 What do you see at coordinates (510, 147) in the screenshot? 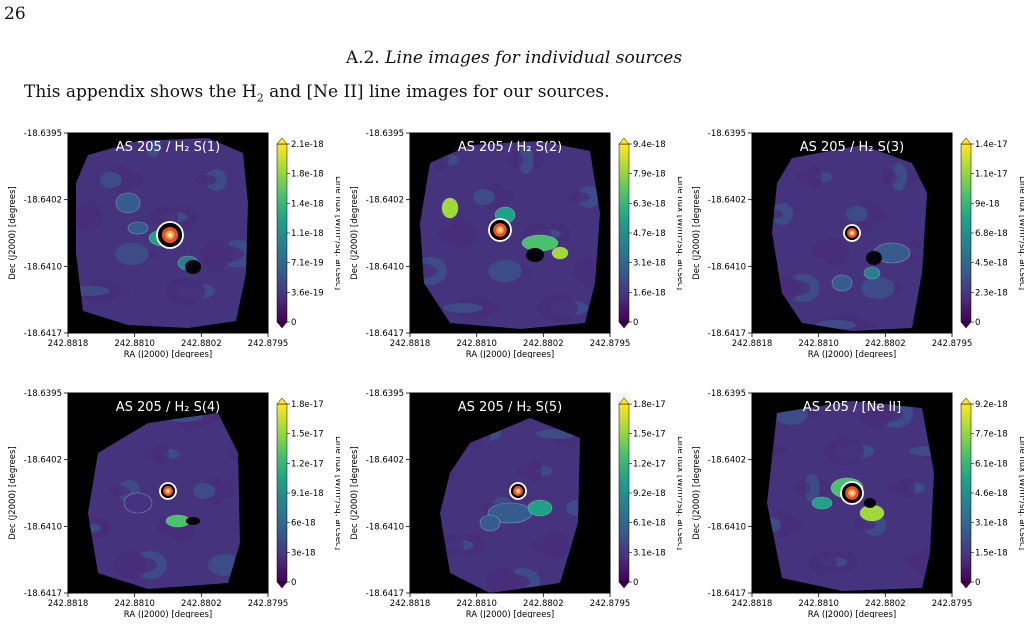
I see `panel-title: AS 205 / H₂ S(2)` at bounding box center [510, 147].